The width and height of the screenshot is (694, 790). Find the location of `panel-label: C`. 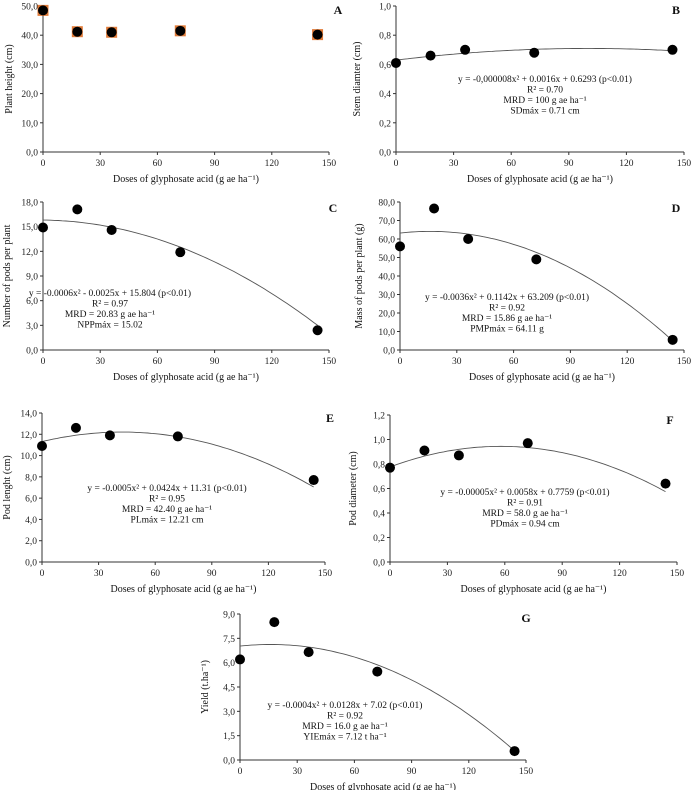

panel-label: C is located at coordinates (333, 208).